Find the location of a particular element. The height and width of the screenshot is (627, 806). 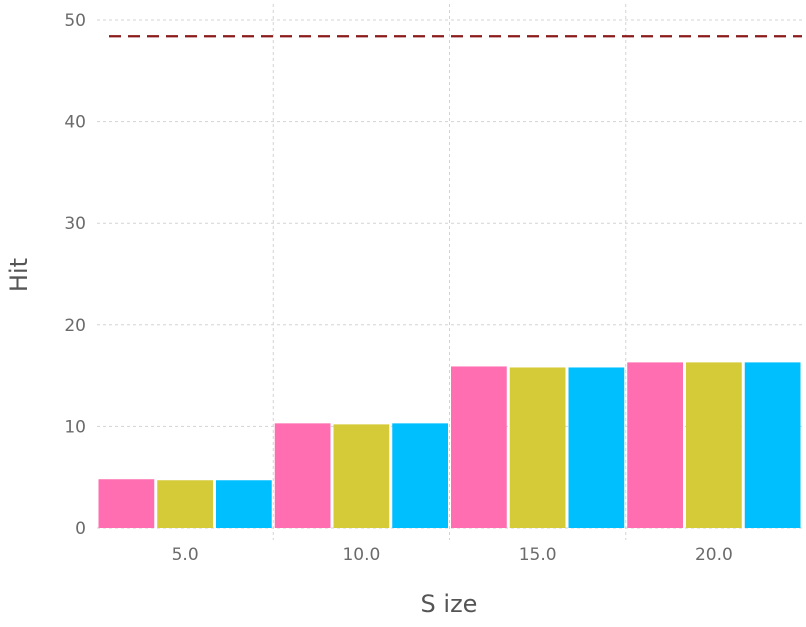

y-axis-ticks: 0 10 20 30 40 50 is located at coordinates (75, 275).